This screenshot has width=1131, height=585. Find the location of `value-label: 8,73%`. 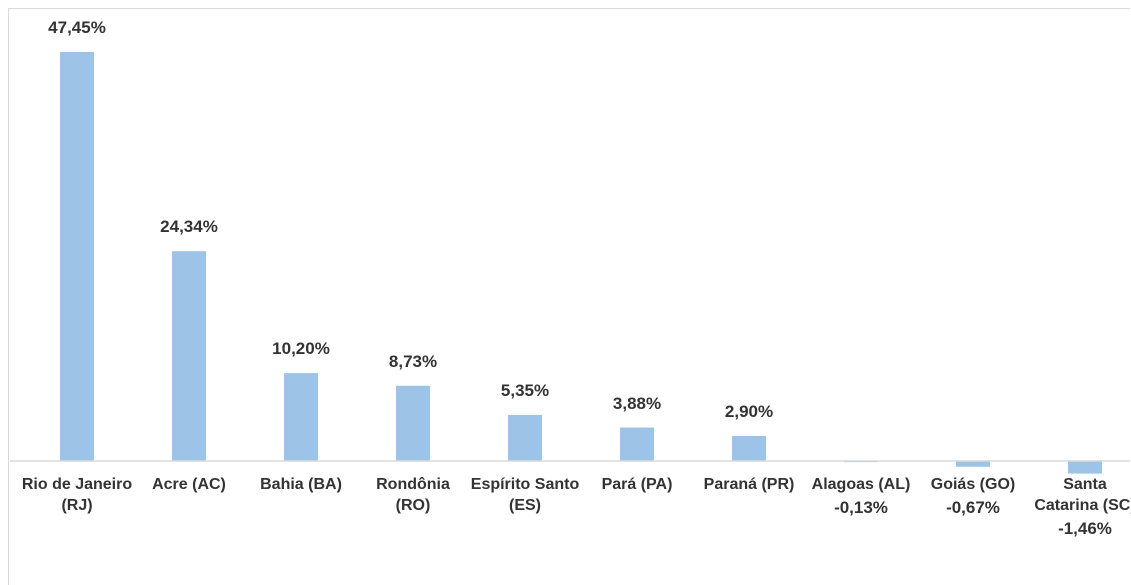

value-label: 8,73% is located at coordinates (413, 361).